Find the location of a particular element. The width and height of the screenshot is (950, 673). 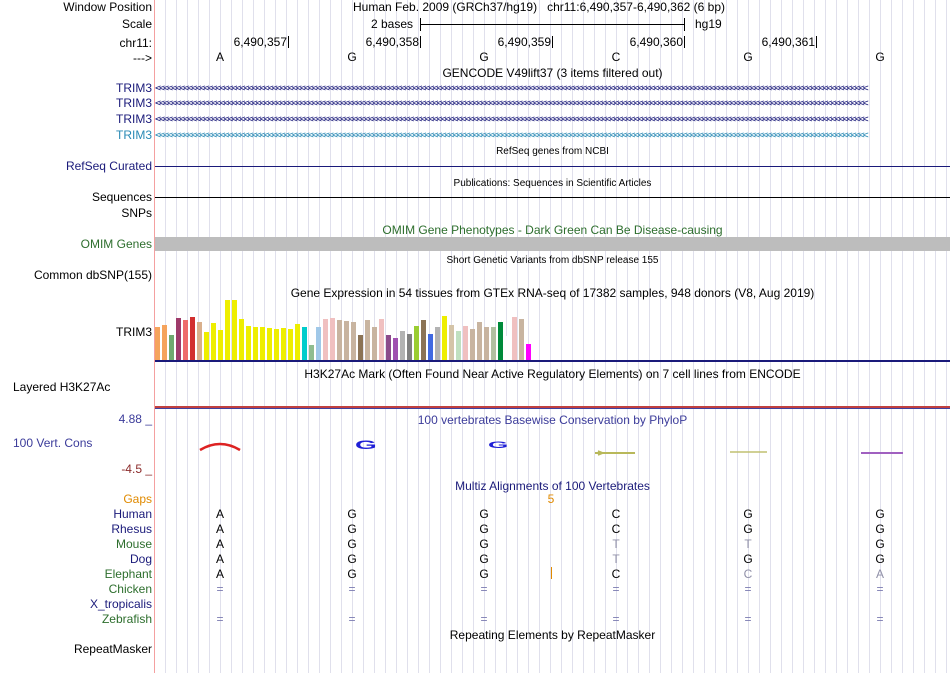

species-label: Dog is located at coordinates (140, 559).